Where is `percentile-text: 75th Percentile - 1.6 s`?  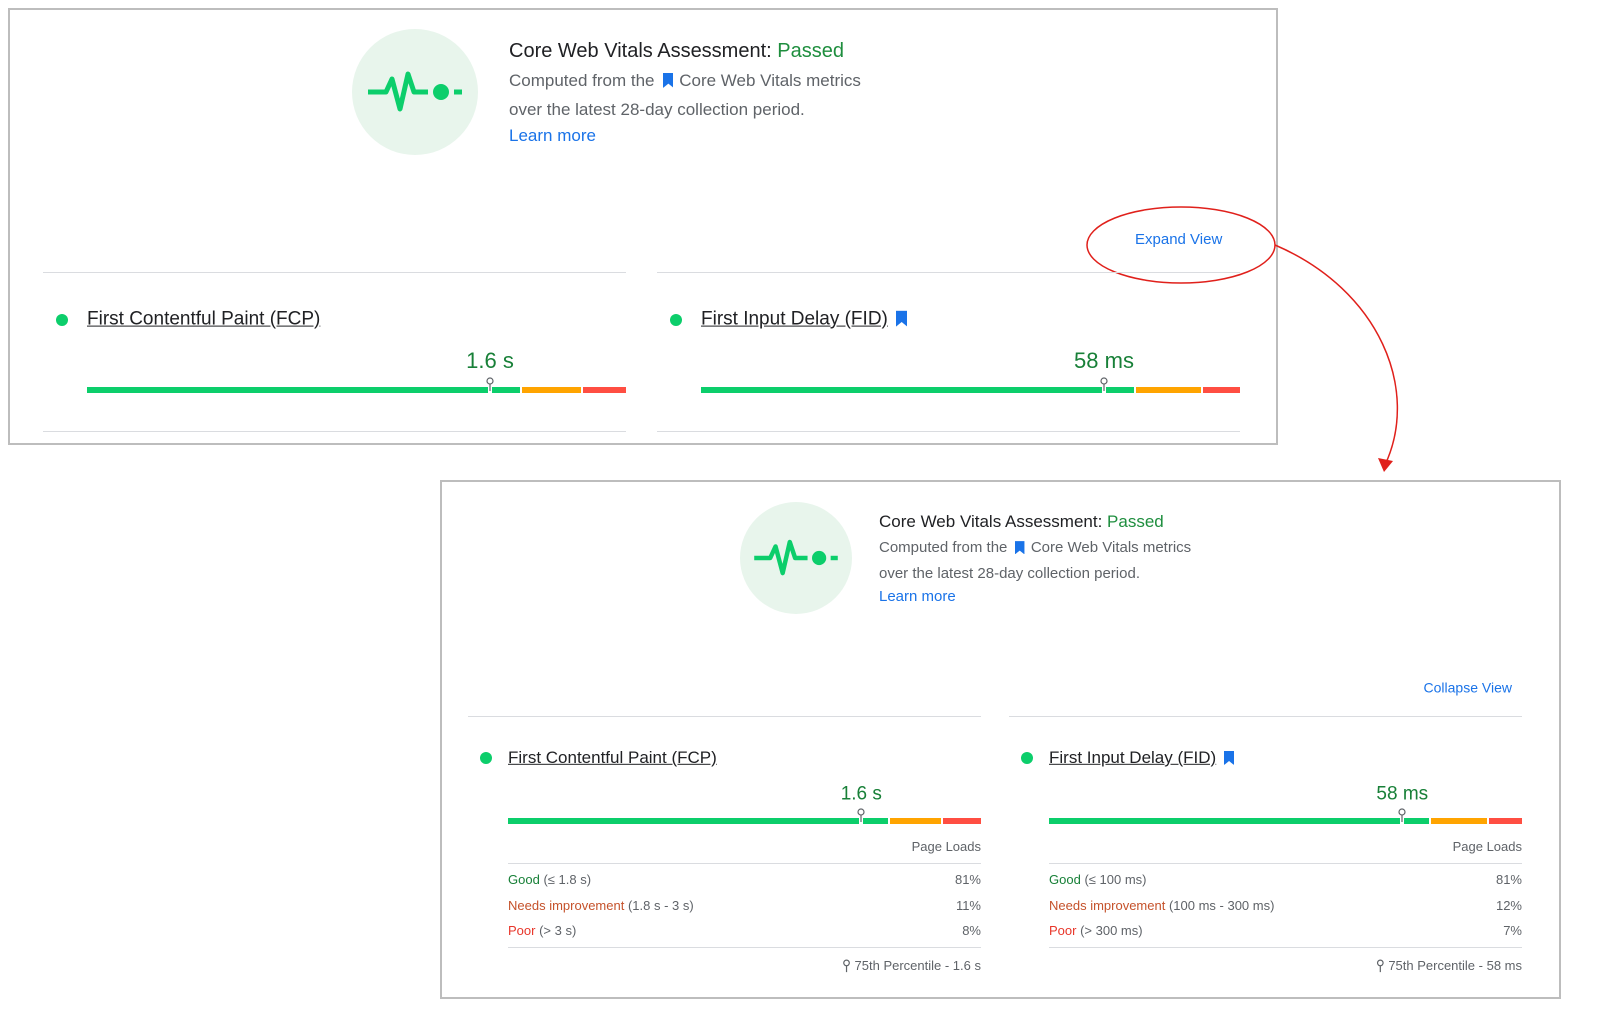
percentile-text: 75th Percentile - 1.6 s is located at coordinates (917, 966).